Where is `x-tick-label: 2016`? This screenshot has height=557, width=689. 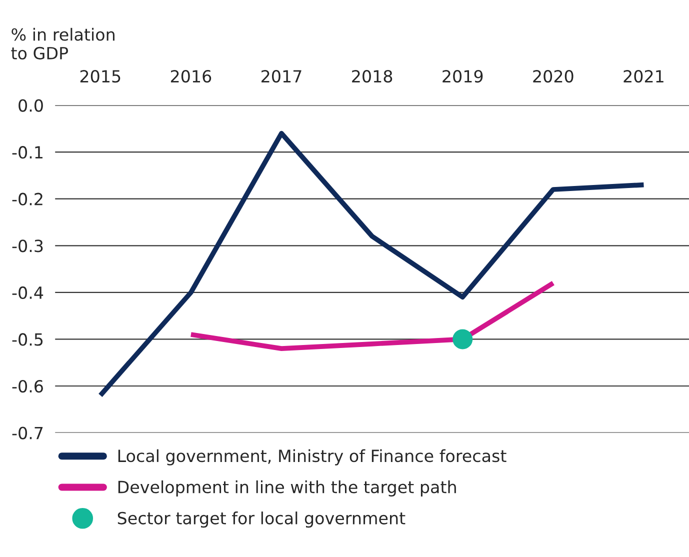 x-tick-label: 2016 is located at coordinates (191, 76).